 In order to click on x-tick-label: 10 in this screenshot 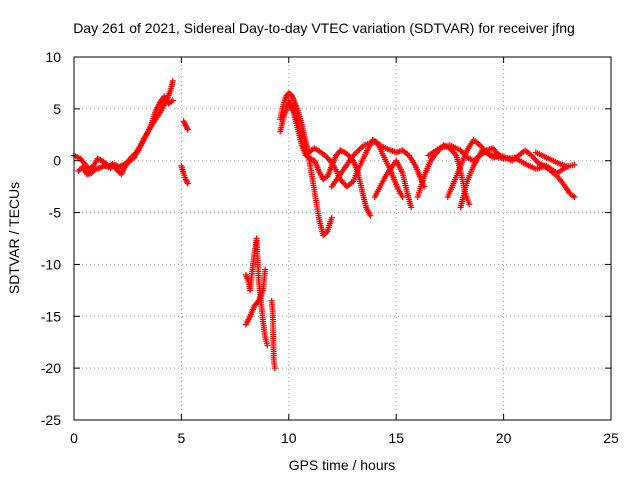, I will do `click(289, 438)`.